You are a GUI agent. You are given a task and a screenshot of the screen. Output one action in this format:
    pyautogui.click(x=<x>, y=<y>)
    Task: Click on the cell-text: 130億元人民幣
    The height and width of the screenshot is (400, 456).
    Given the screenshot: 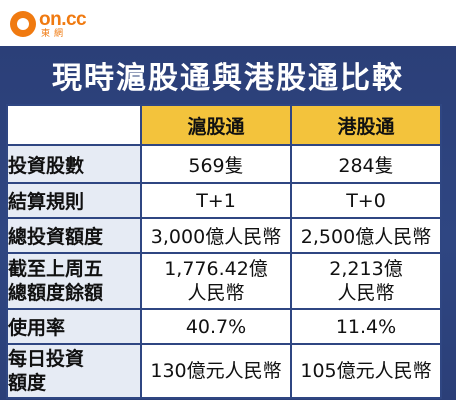 What is the action you would take?
    pyautogui.click(x=216, y=371)
    